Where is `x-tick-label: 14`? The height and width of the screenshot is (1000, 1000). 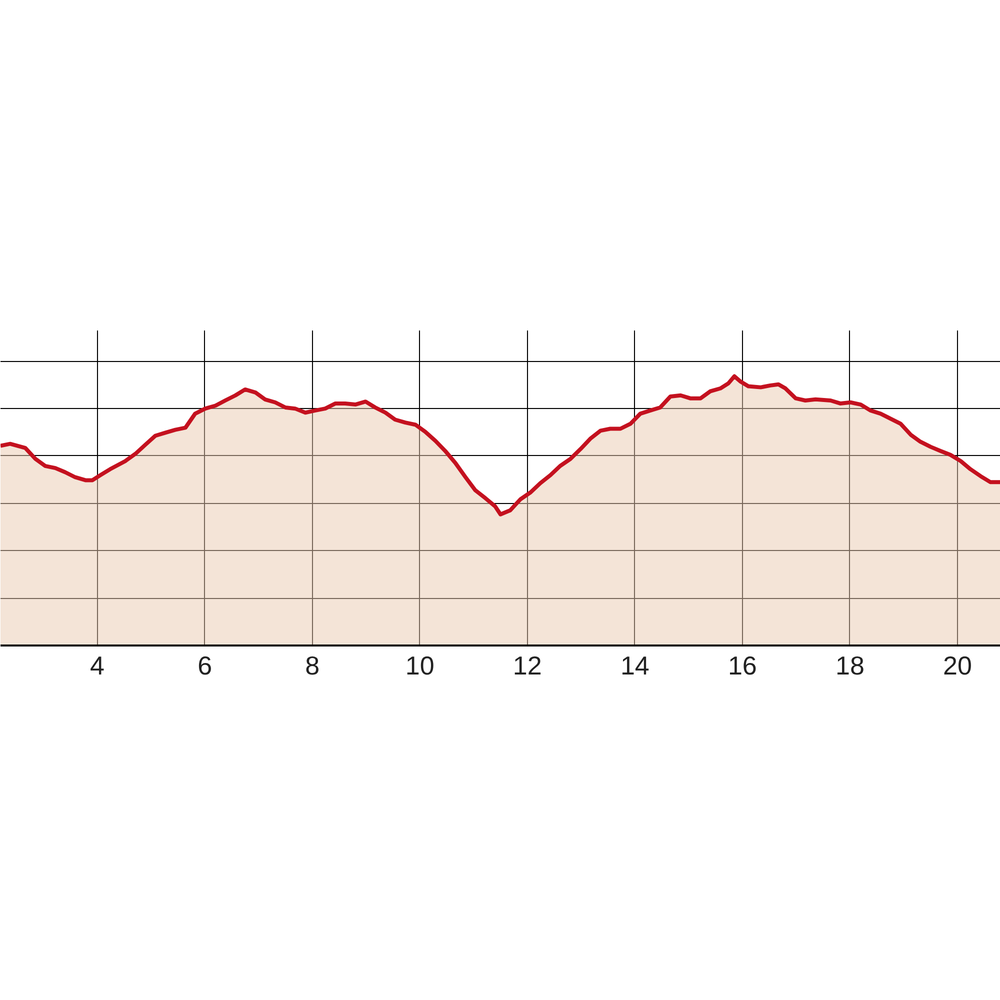
x-tick-label: 14 is located at coordinates (635, 665).